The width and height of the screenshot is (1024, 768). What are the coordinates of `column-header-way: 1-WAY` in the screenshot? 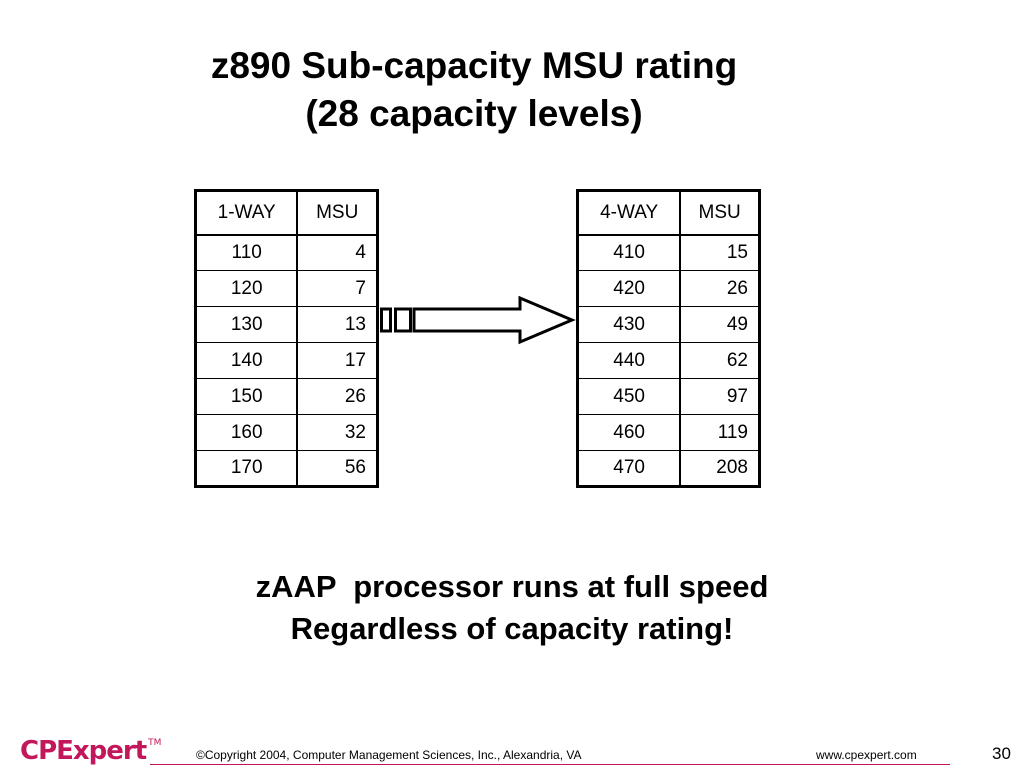 It's located at (247, 213).